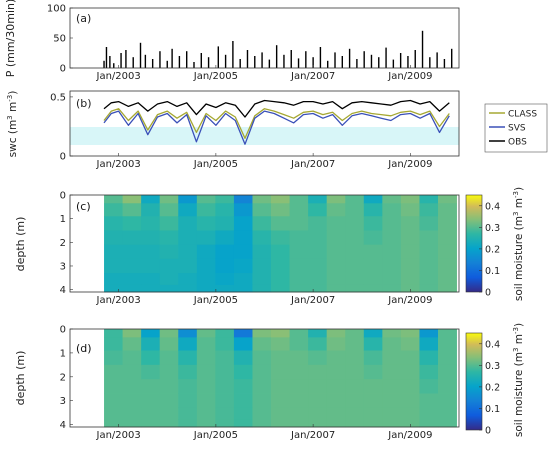 The width and height of the screenshot is (550, 449). Describe the element at coordinates (264, 123) in the screenshot. I see `swc-axes-frame` at that location.